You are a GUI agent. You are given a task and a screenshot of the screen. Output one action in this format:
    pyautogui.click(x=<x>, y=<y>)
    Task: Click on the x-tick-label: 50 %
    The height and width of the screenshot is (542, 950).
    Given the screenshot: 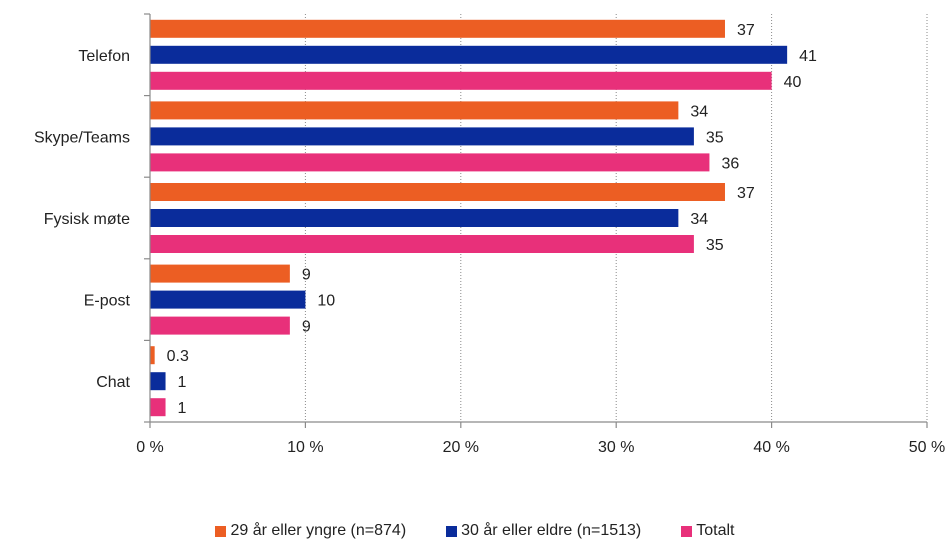 What is the action you would take?
    pyautogui.click(x=927, y=447)
    